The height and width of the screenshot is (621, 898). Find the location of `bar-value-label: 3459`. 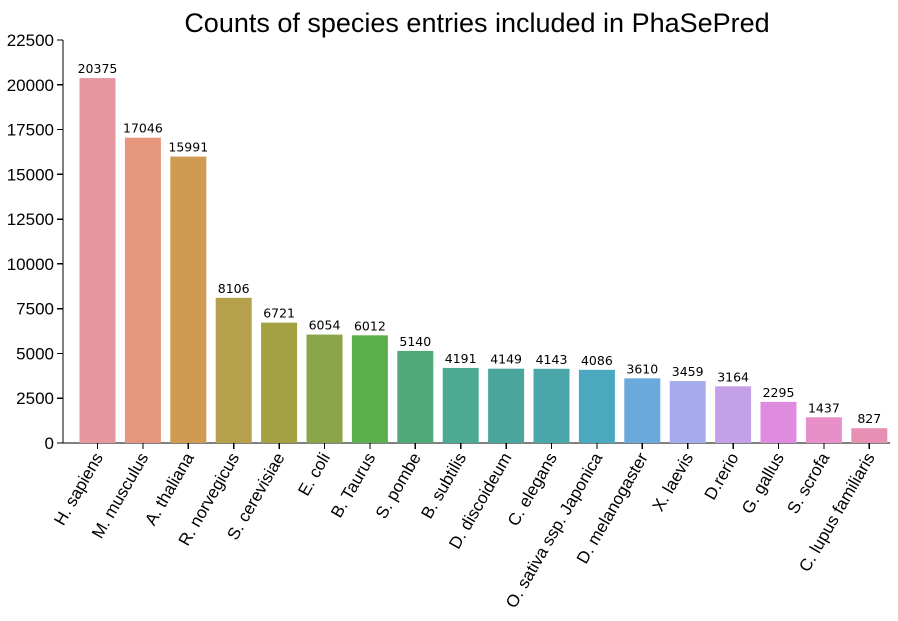

bar-value-label: 3459 is located at coordinates (688, 371).